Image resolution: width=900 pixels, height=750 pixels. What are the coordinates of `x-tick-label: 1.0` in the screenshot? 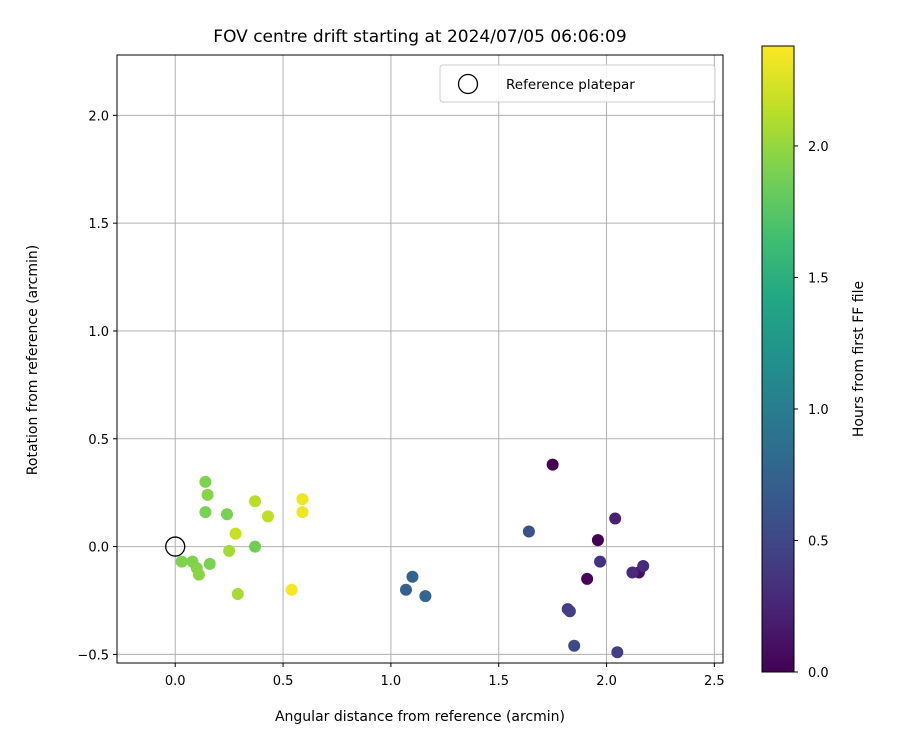 It's located at (391, 681).